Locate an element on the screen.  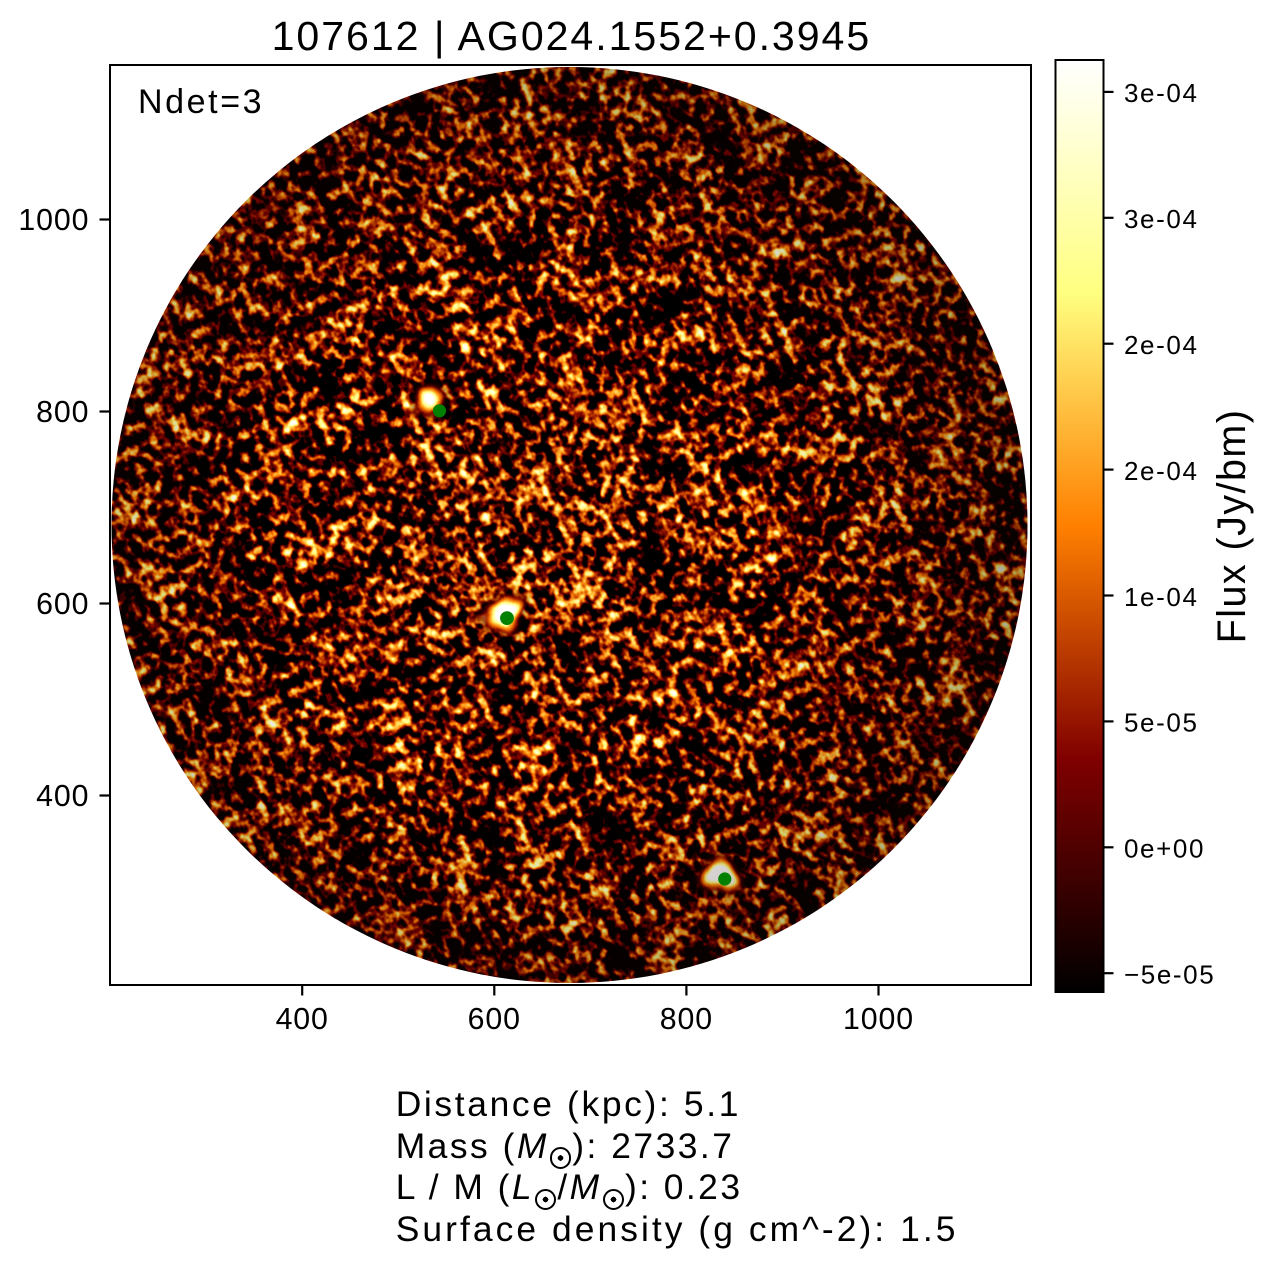
svg-text: 107612 | AG024.1552+0.3945 is located at coordinates (572, 36).